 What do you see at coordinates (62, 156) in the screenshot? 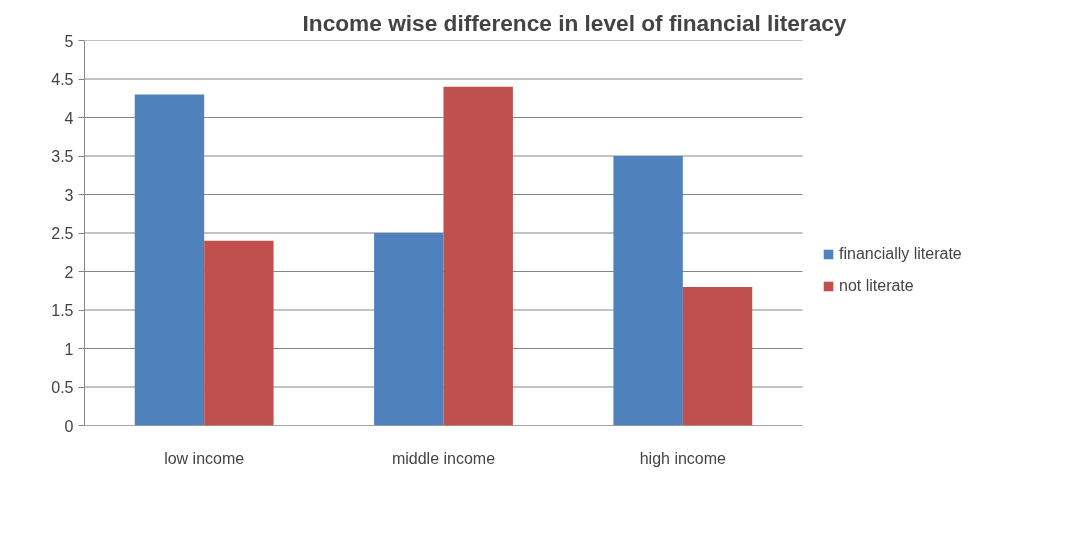
I see `y-tick-label: 3.5` at bounding box center [62, 156].